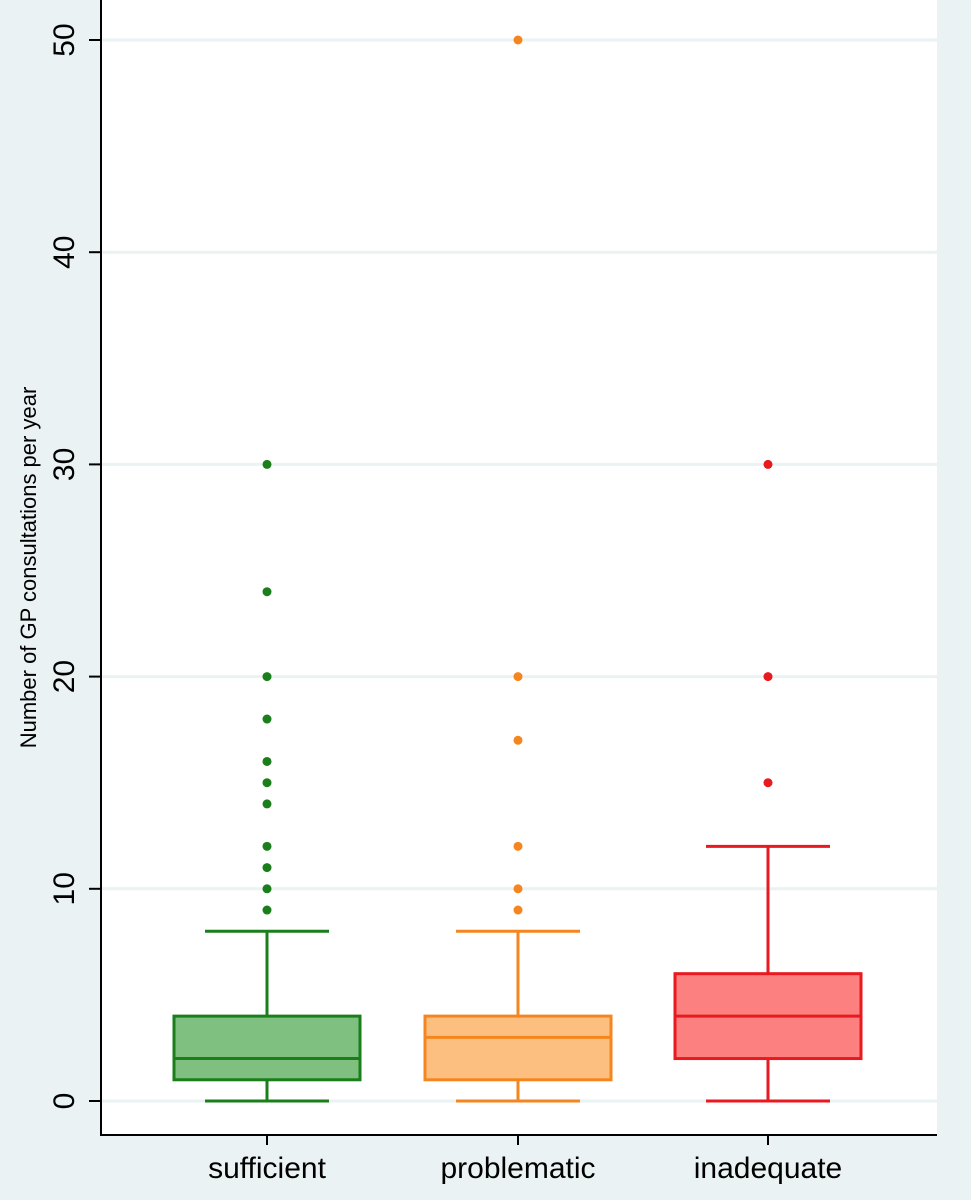 This screenshot has height=1200, width=971. I want to click on box-sufficient, so click(267, 781).